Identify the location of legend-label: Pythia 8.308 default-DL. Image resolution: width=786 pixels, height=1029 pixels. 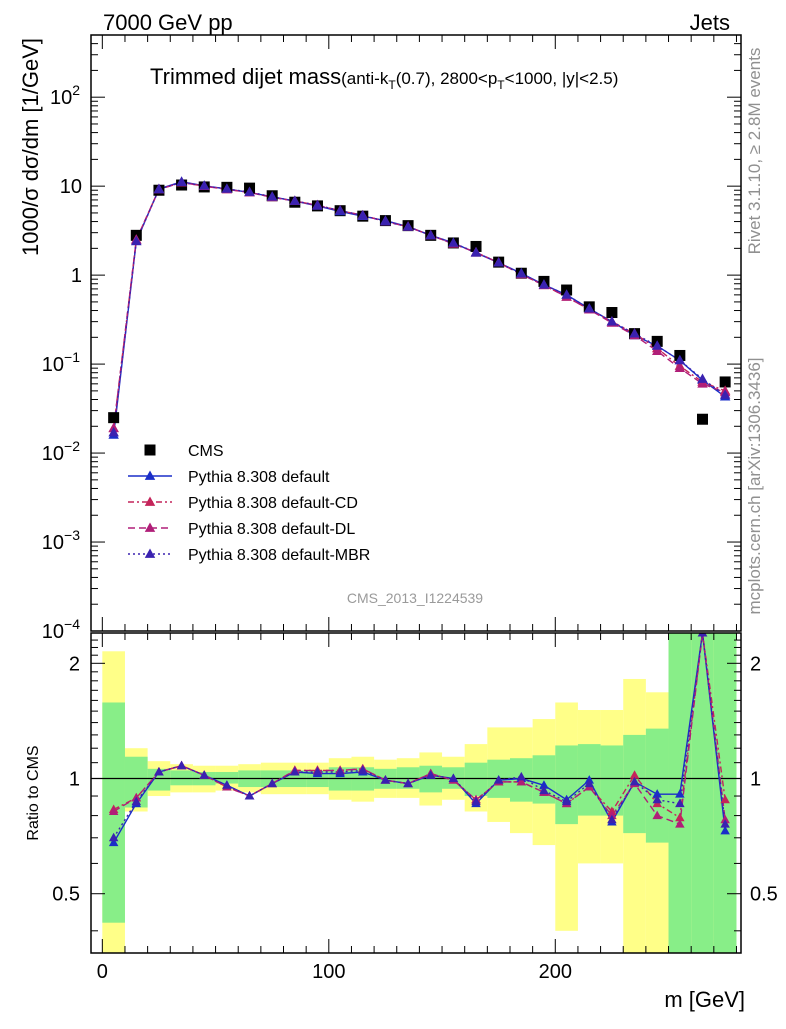
(271, 529).